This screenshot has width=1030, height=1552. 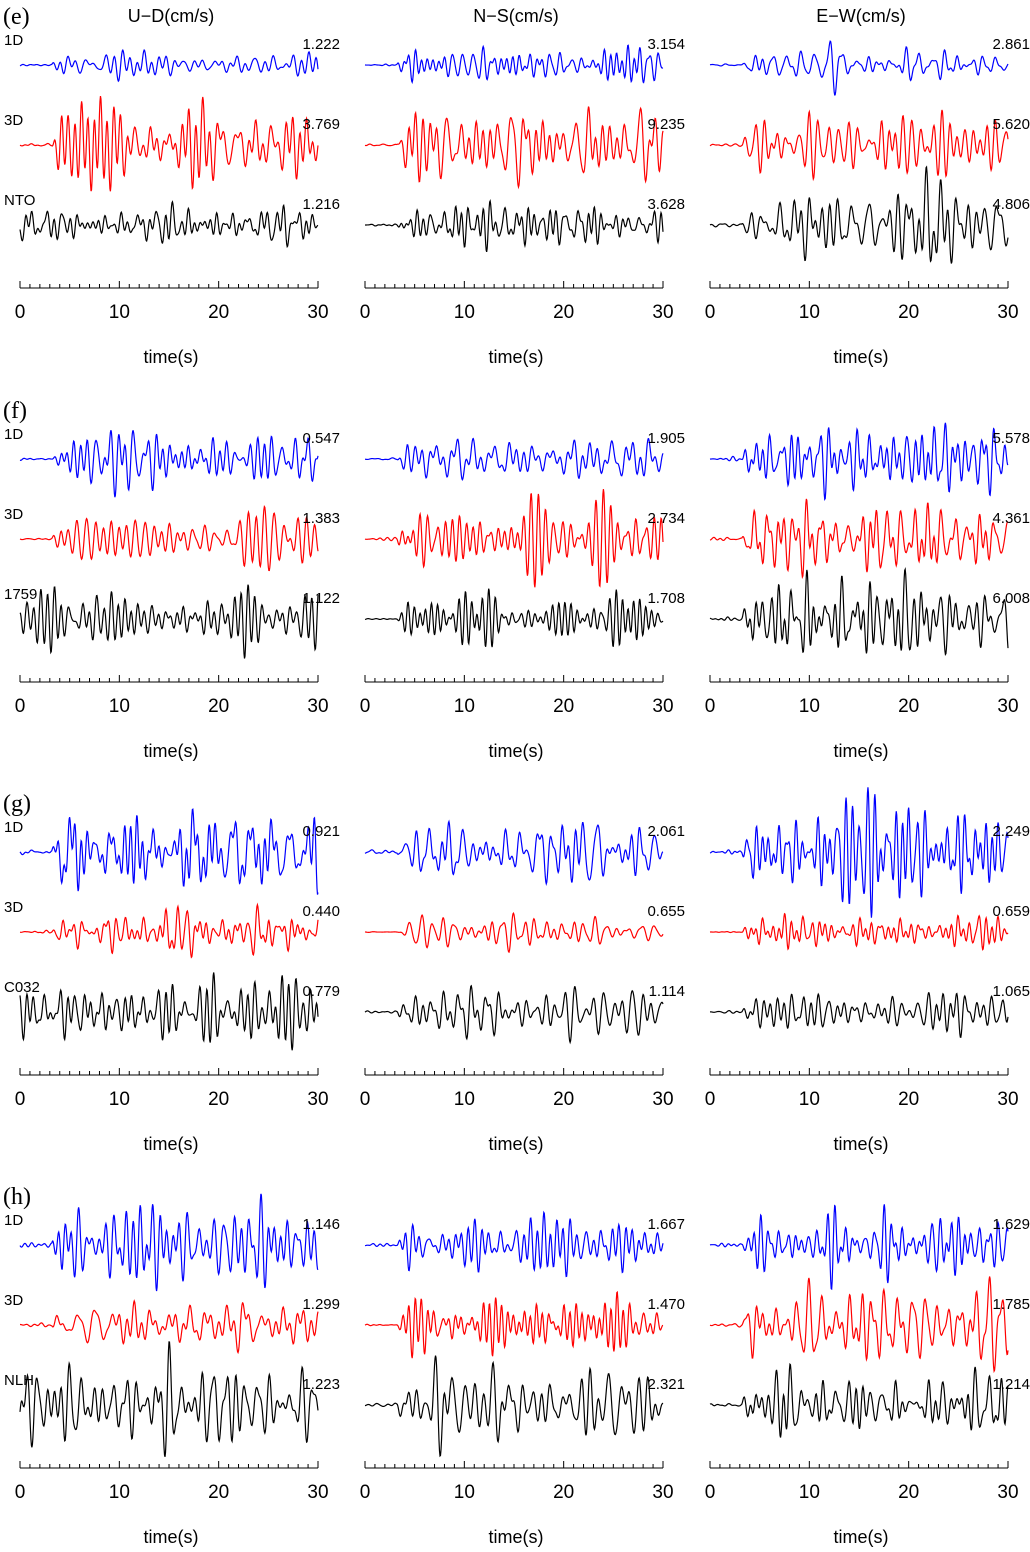 What do you see at coordinates (15, 411) in the screenshot?
I see `panel-label: (f)` at bounding box center [15, 411].